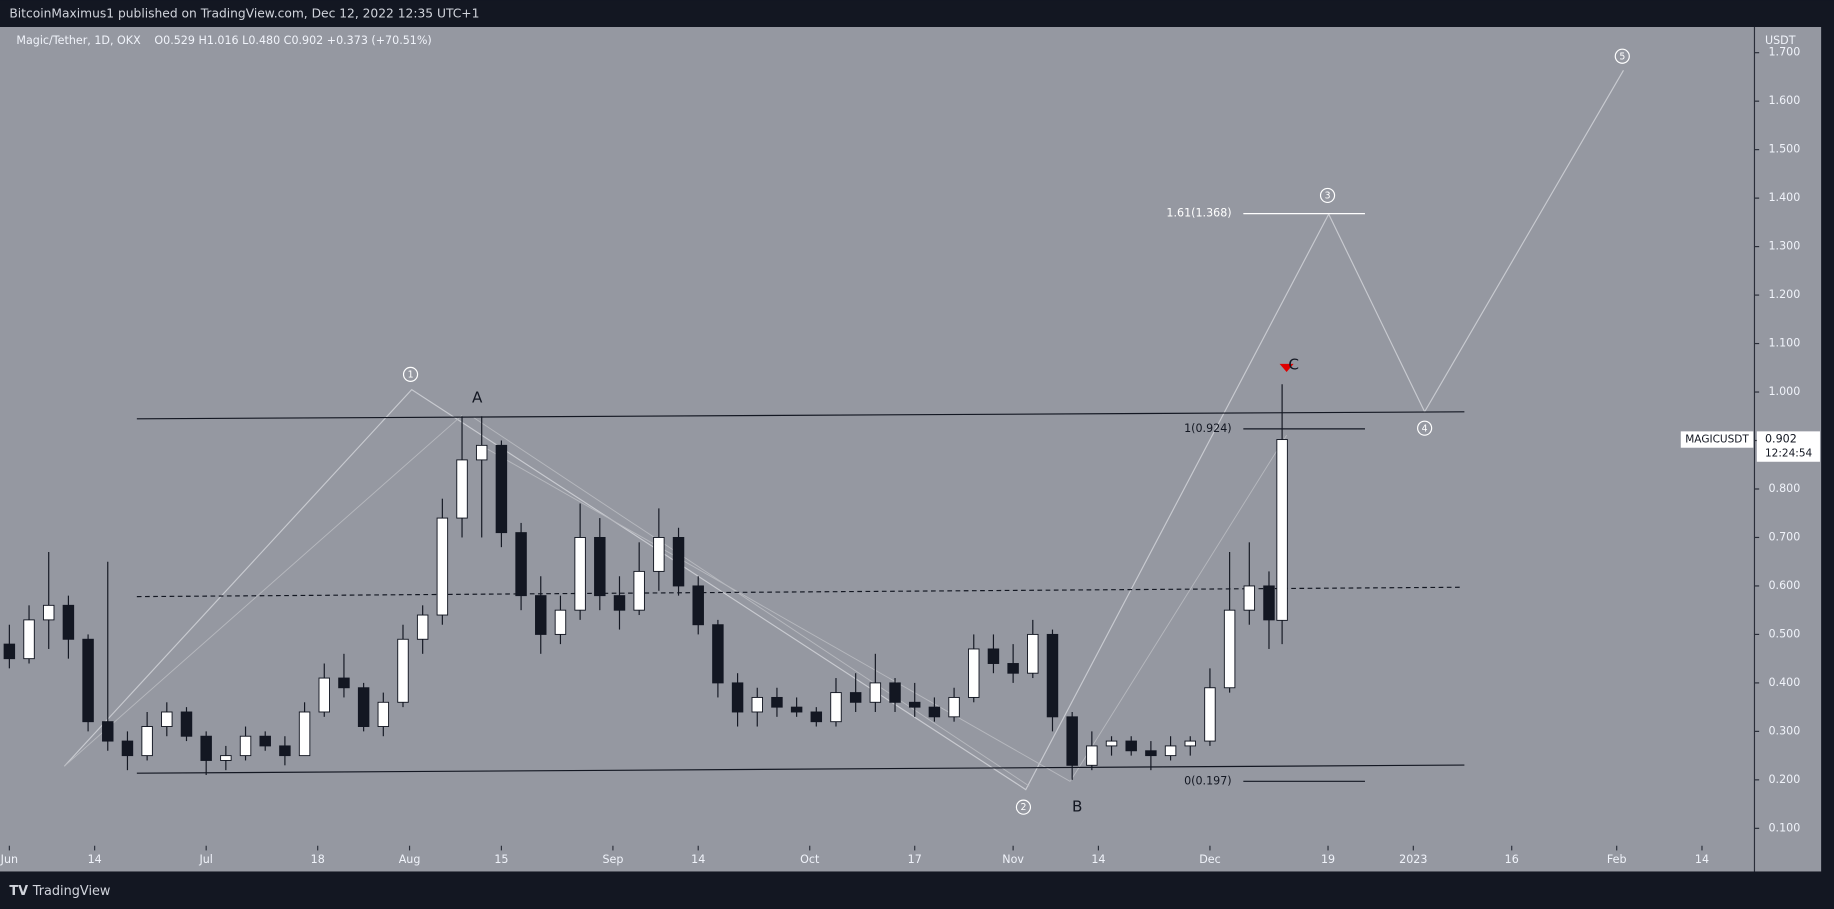 Image resolution: width=1834 pixels, height=909 pixels. What do you see at coordinates (1293, 365) in the screenshot?
I see `wave-label: C` at bounding box center [1293, 365].